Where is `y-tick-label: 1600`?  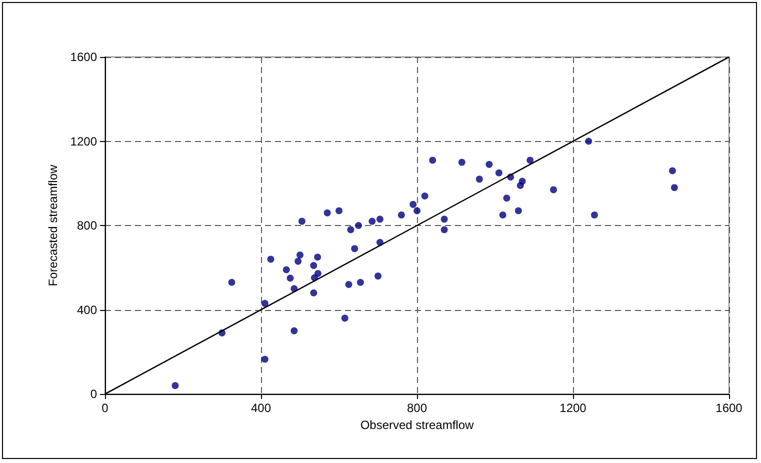 y-tick-label: 1600 is located at coordinates (84, 57).